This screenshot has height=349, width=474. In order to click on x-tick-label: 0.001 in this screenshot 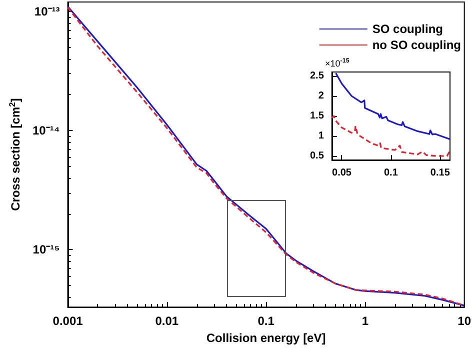, I will do `click(68, 321)`.